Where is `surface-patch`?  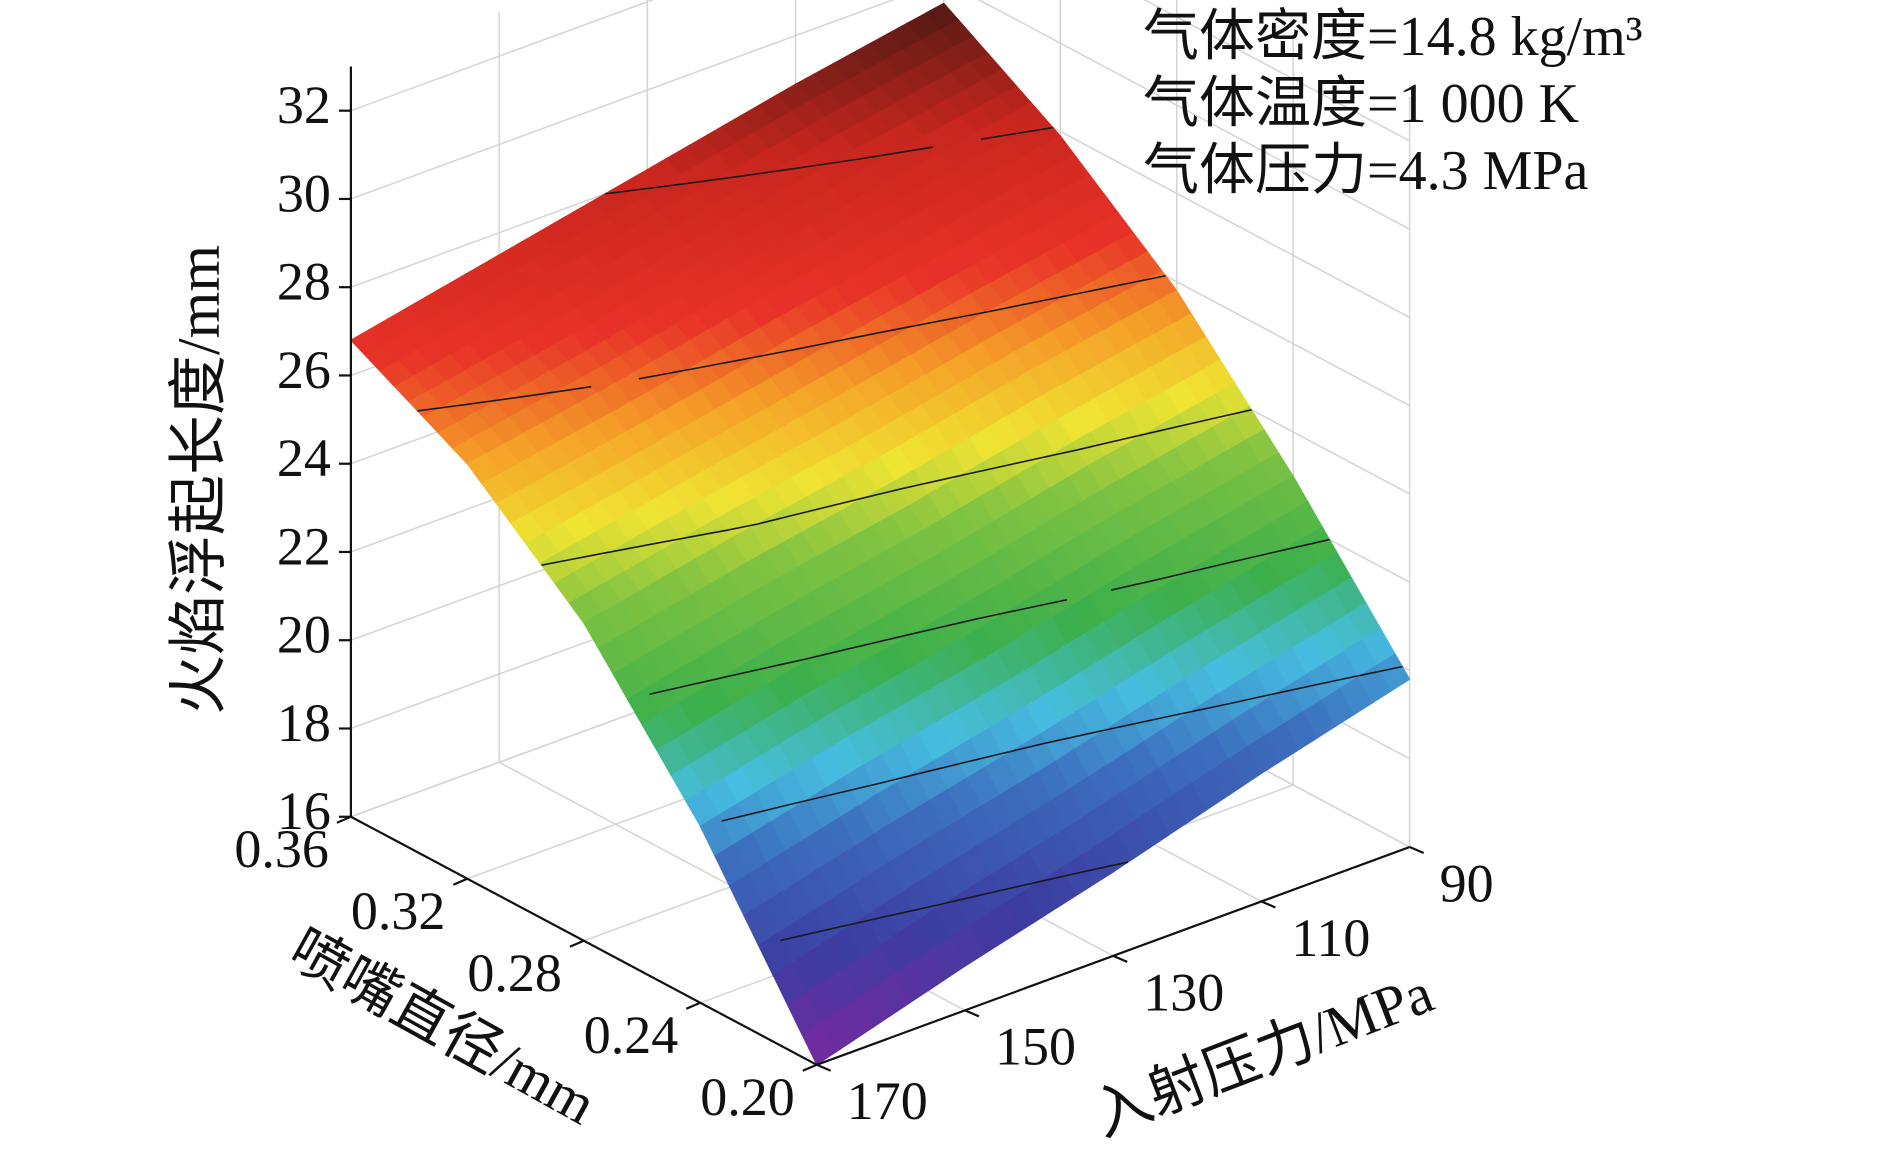 surface-patch is located at coordinates (818, 1044).